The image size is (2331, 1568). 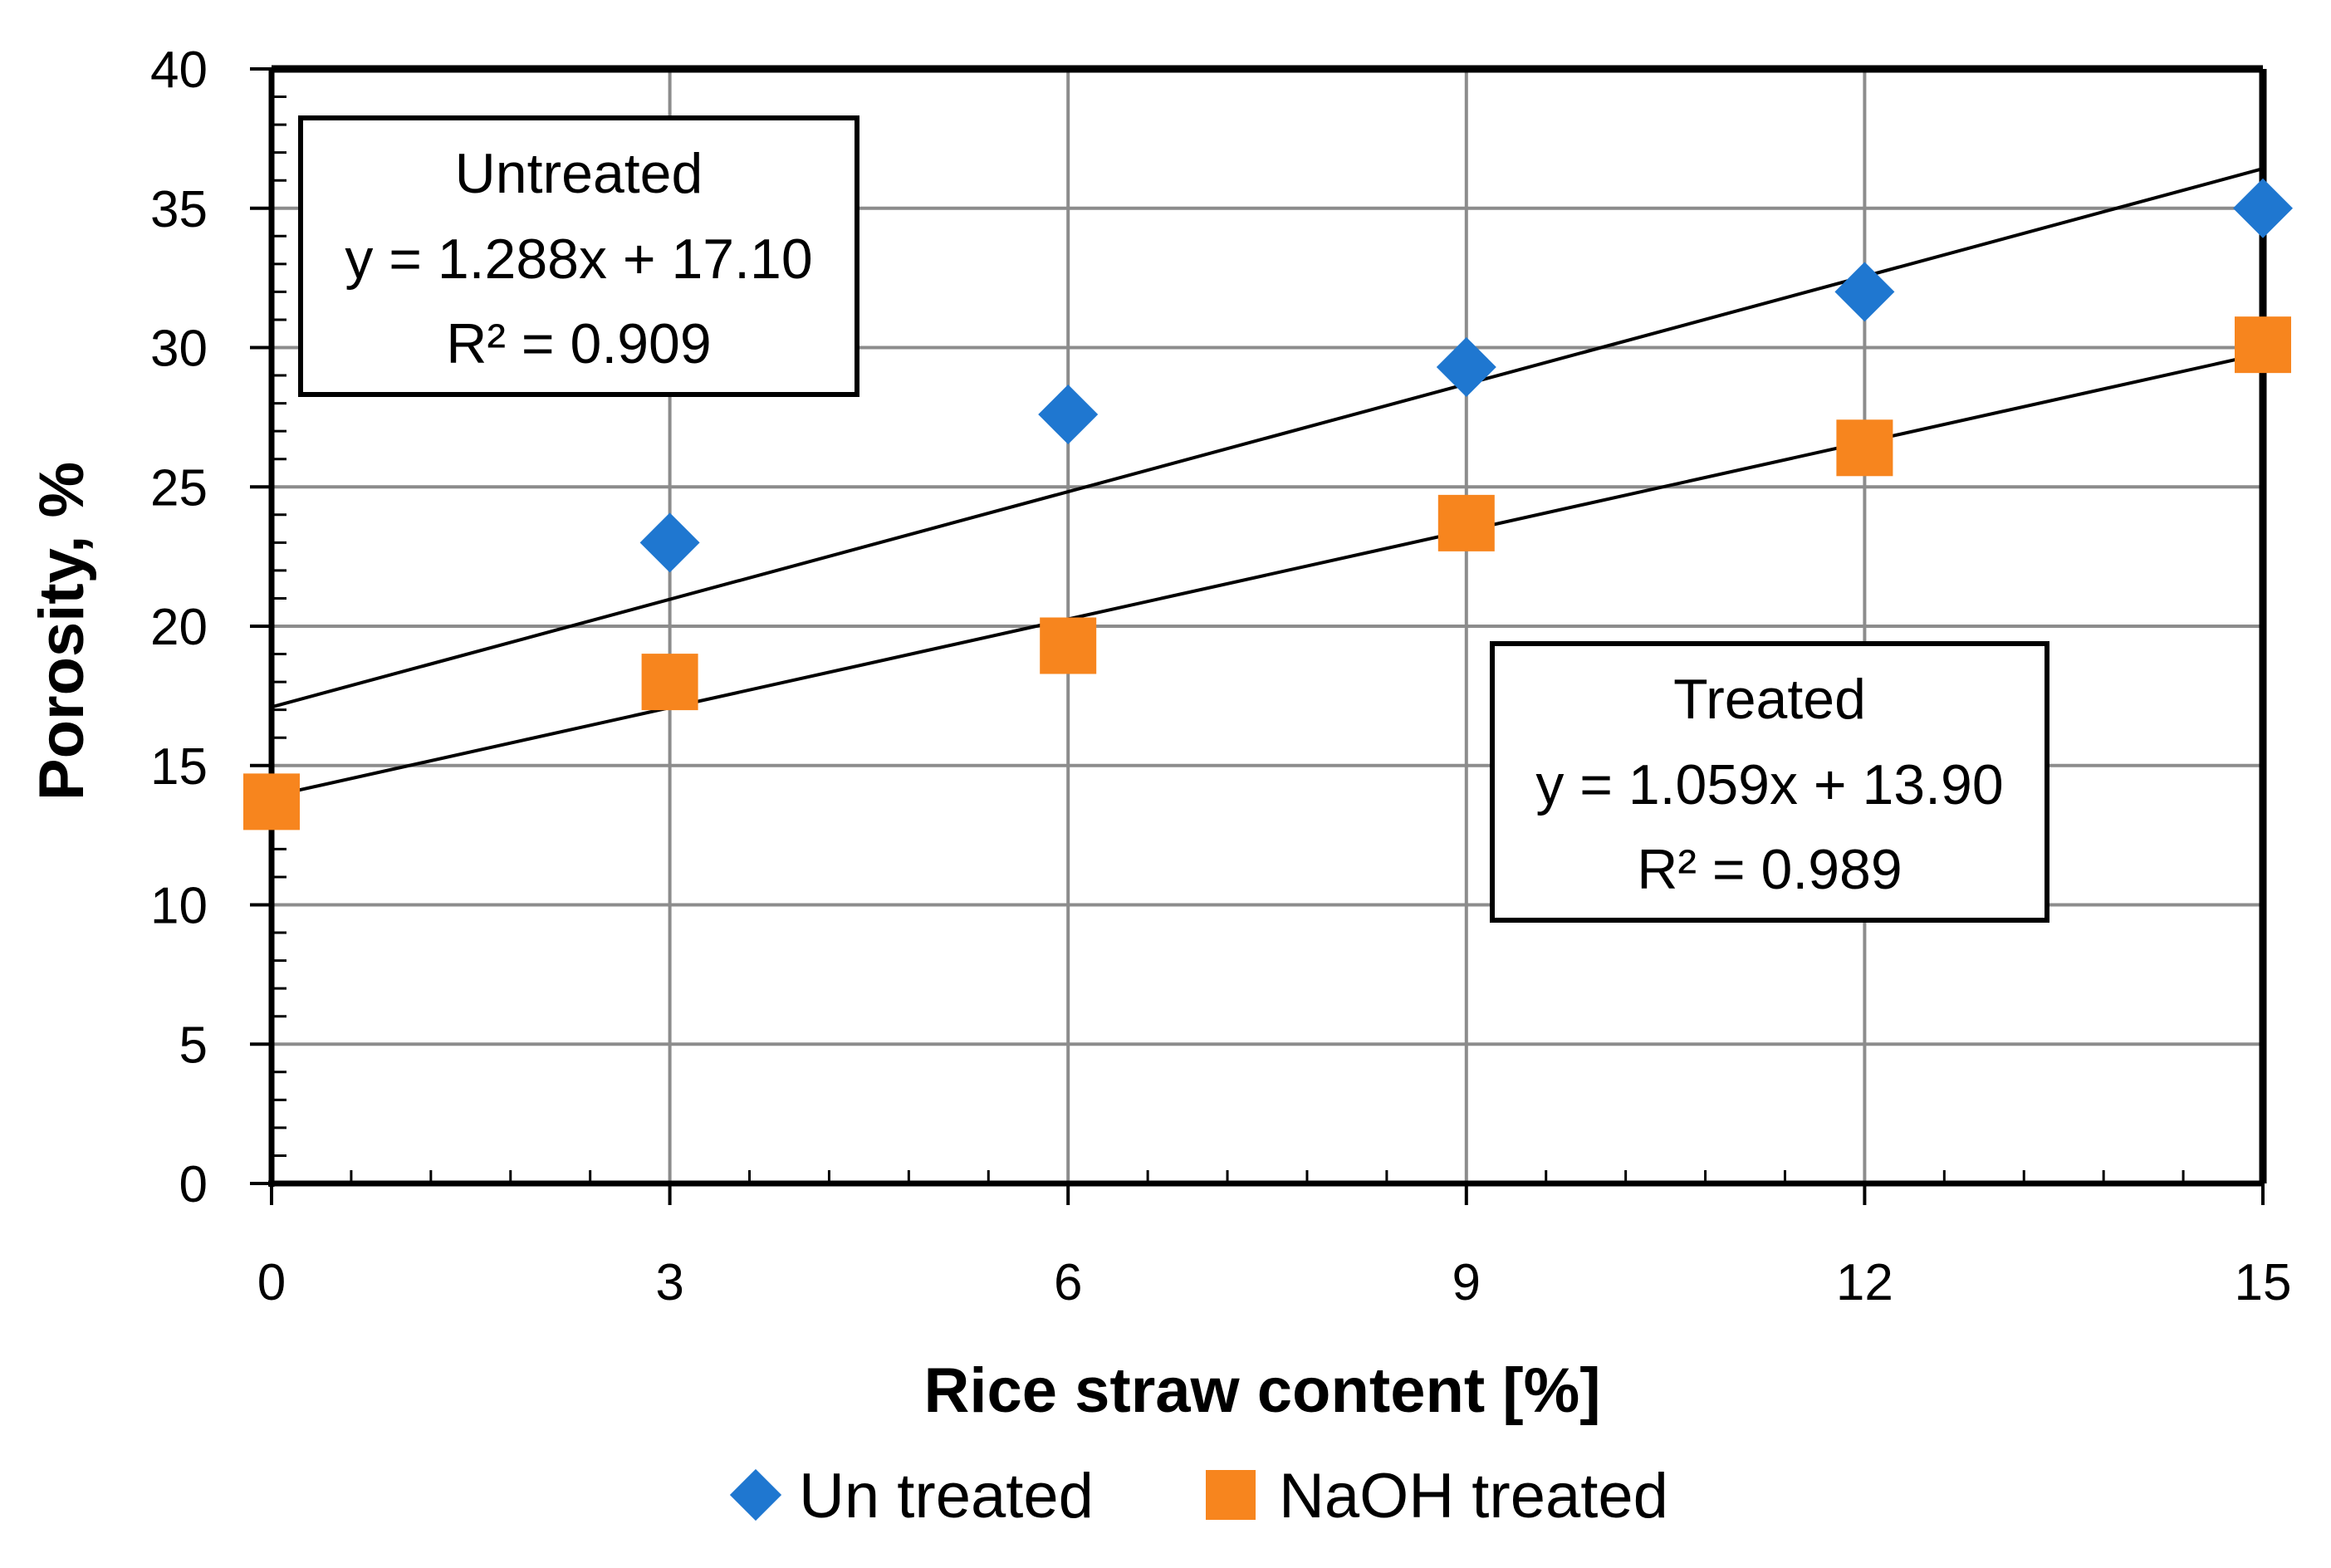 I want to click on y-tick-label: 5, so click(x=193, y=1045).